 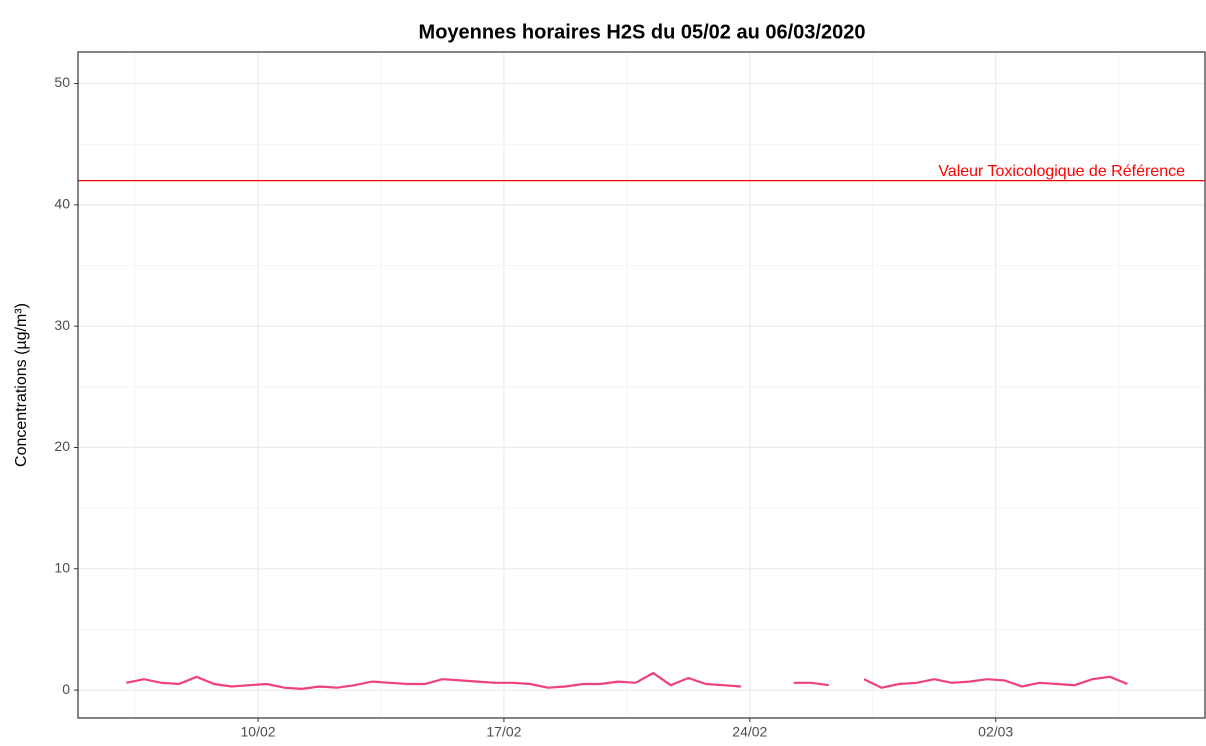 I want to click on y-tick-label: 50, so click(x=62, y=82).